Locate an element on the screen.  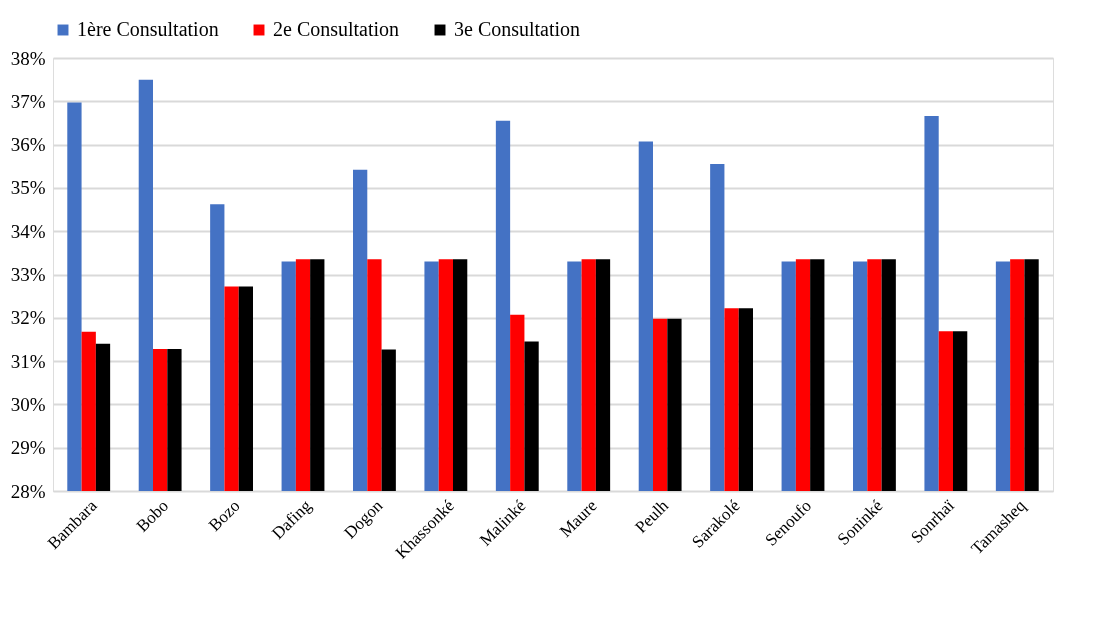
y-tick-label: 34% is located at coordinates (28, 231).